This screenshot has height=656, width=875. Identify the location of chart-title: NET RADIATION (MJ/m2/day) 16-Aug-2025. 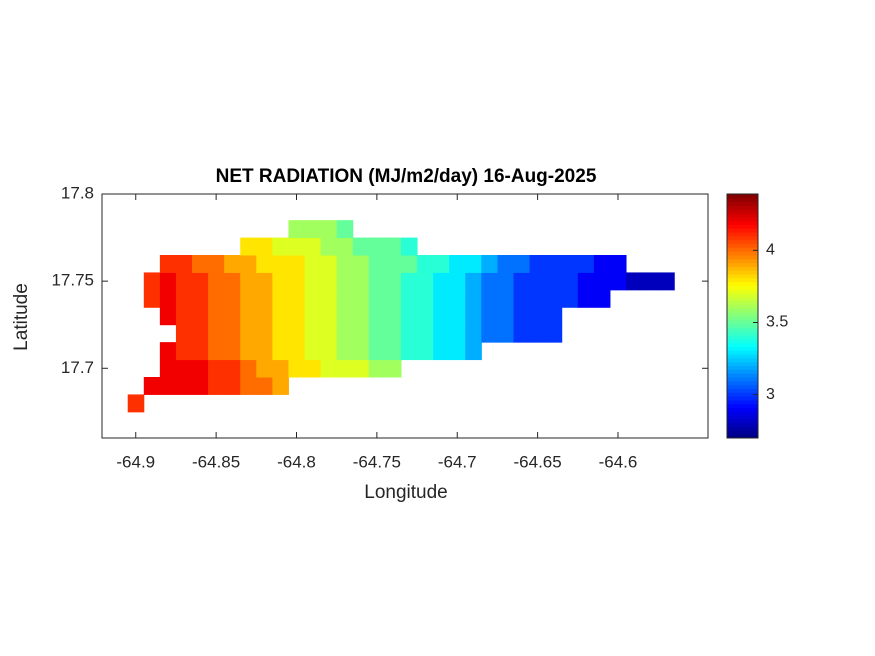
(406, 176).